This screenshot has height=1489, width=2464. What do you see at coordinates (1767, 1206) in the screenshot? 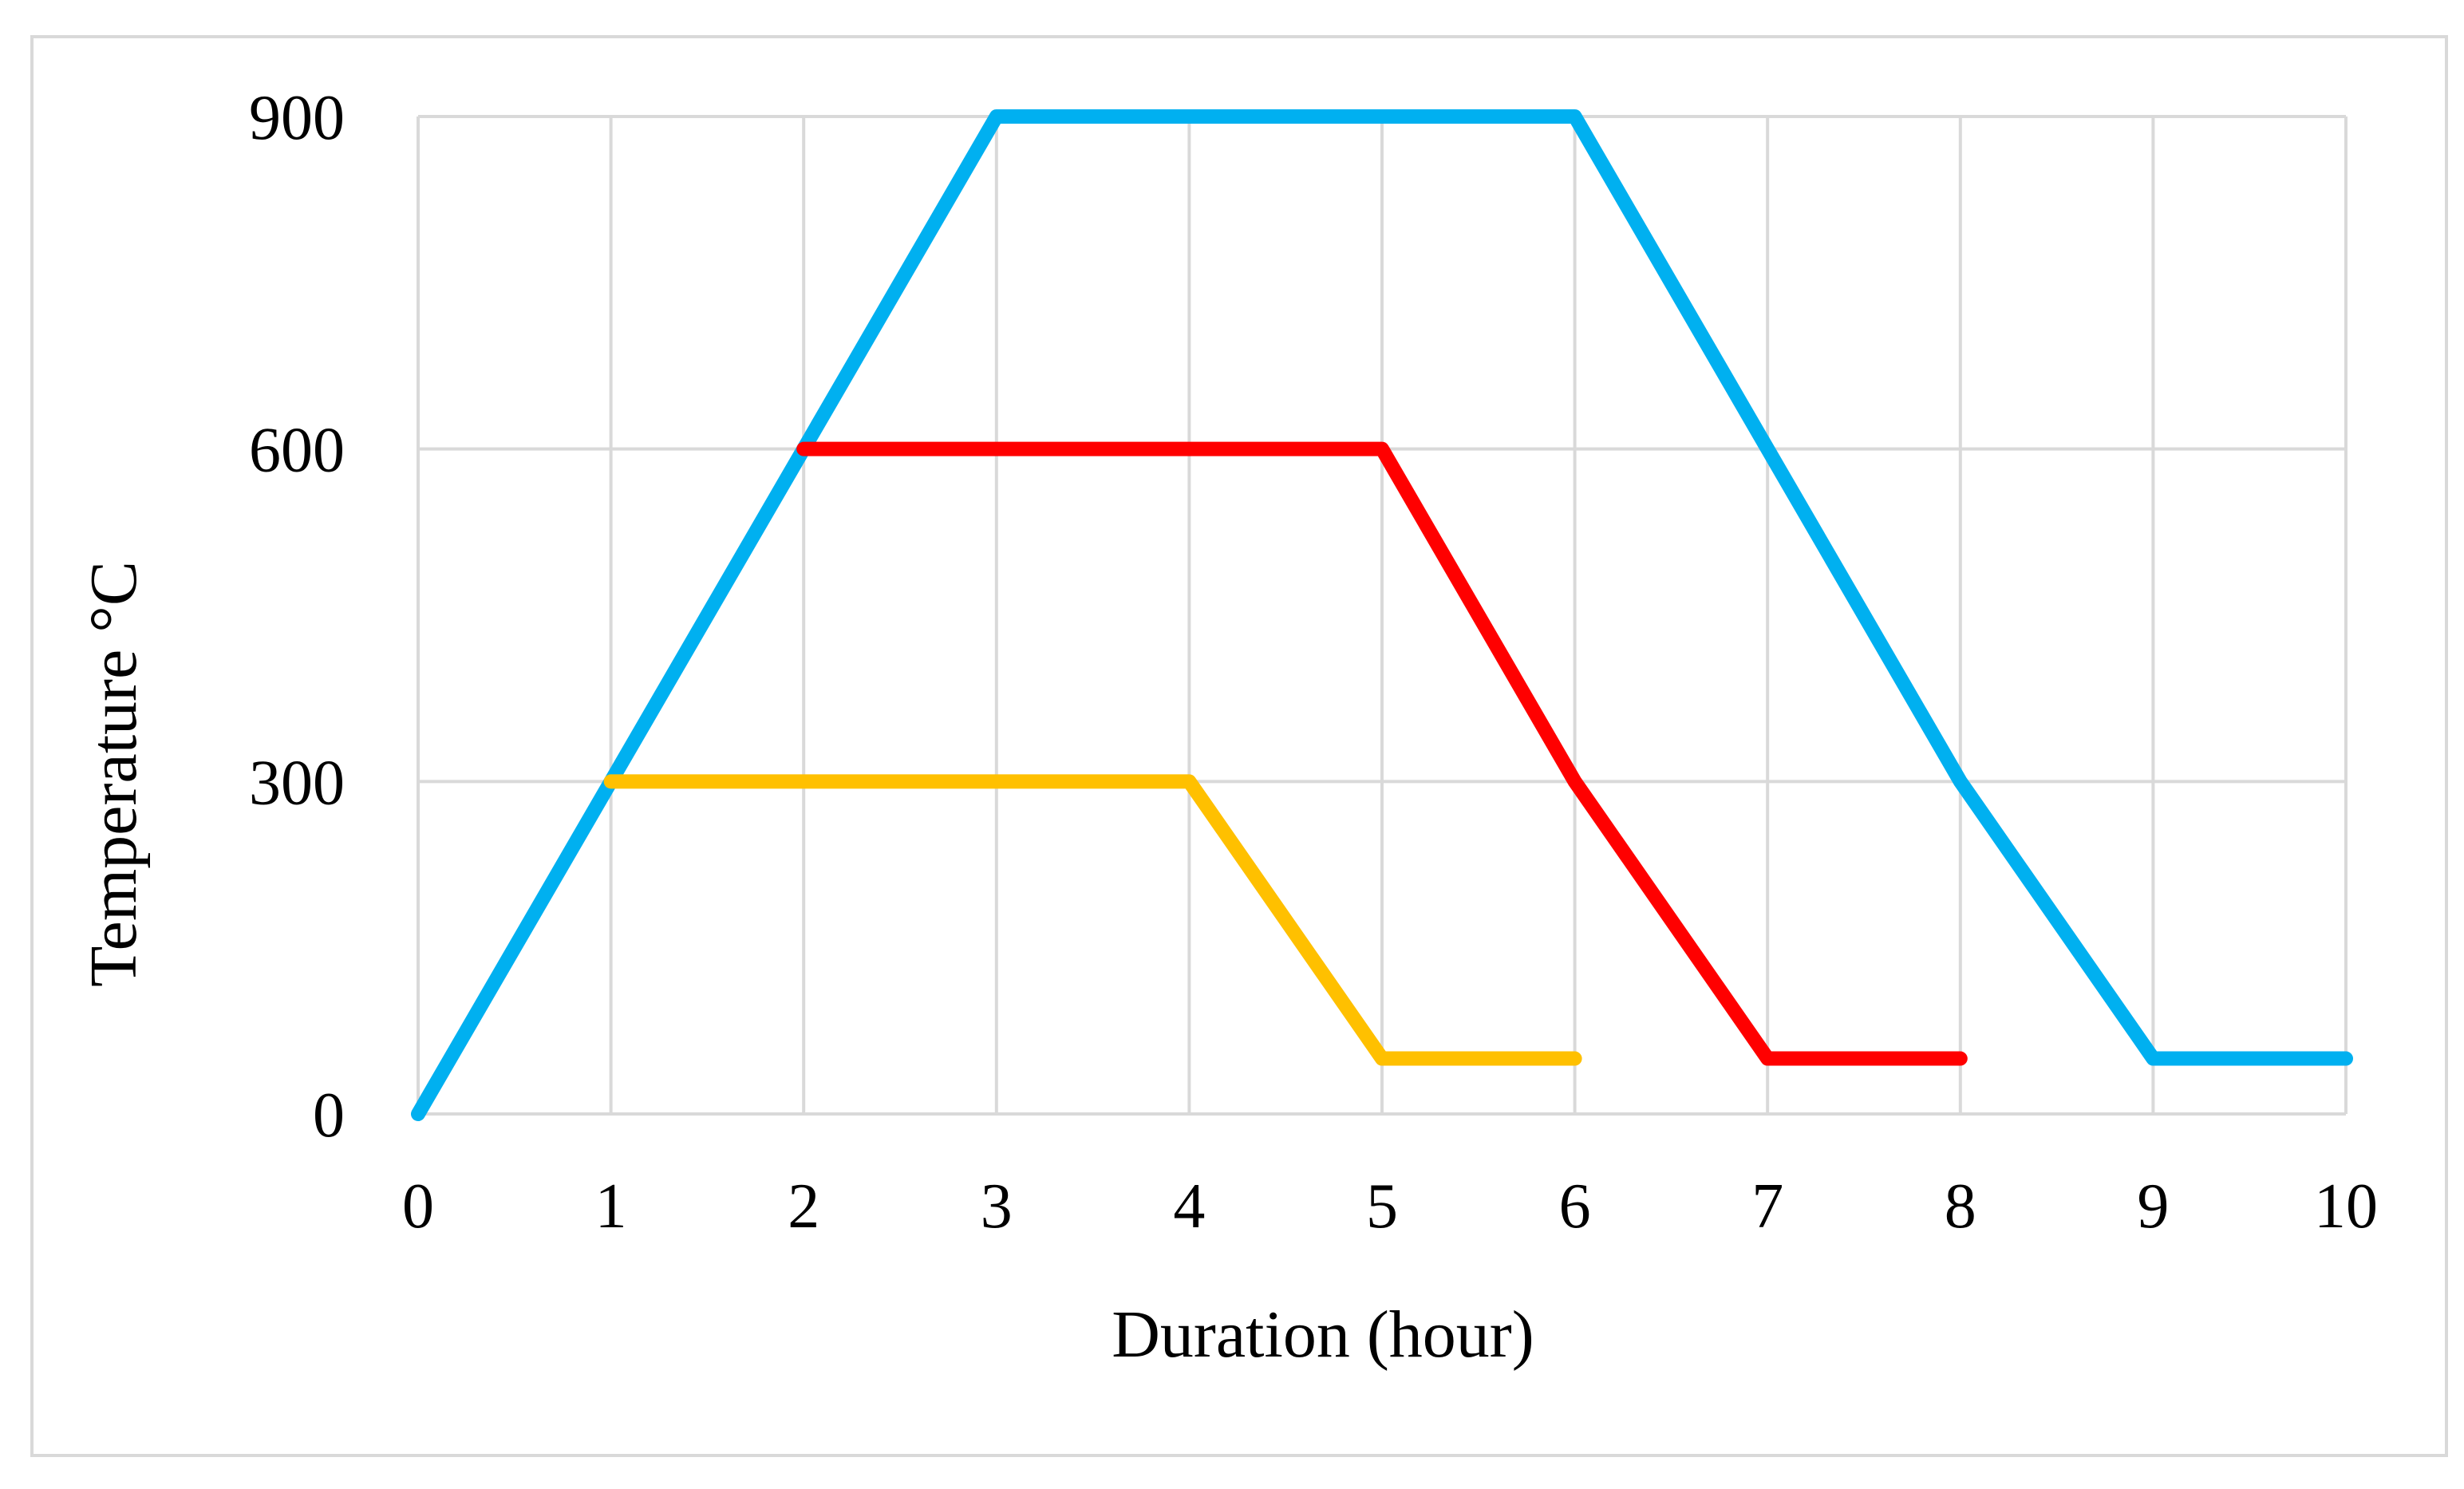
I see `x-tick-label: 7` at bounding box center [1767, 1206].